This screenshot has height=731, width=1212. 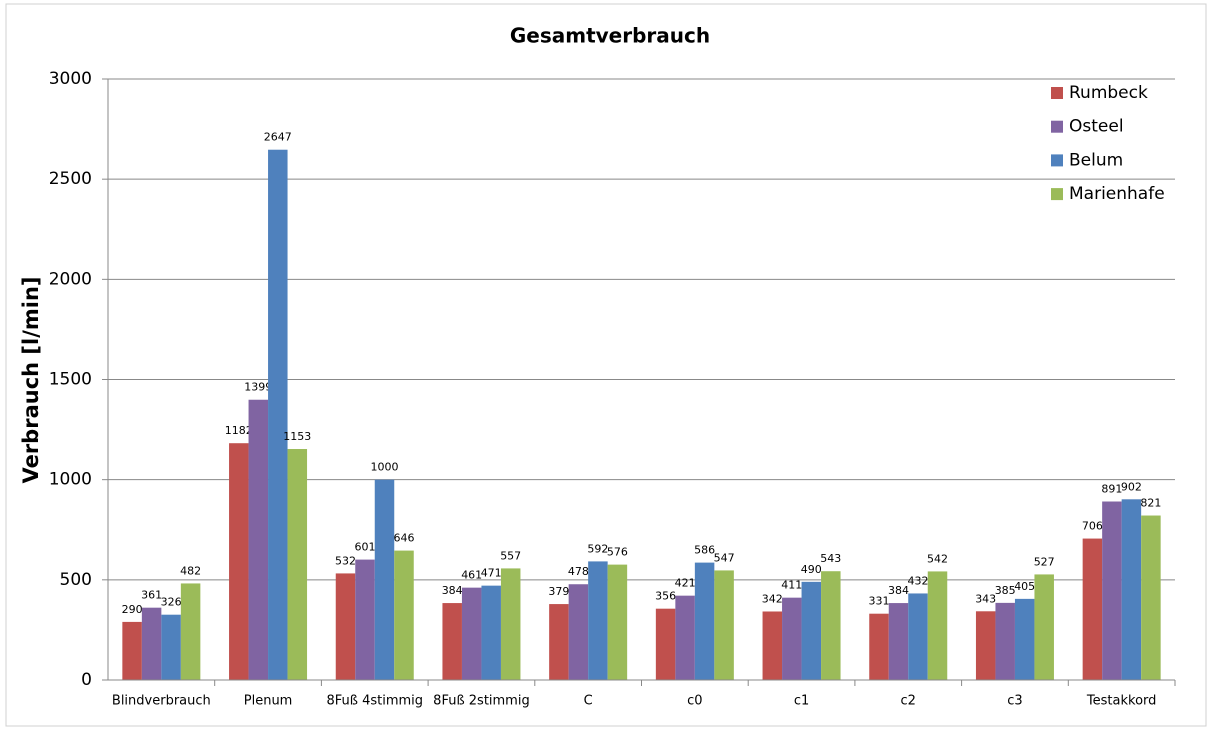 What do you see at coordinates (151, 595) in the screenshot?
I see `value-label: 361` at bounding box center [151, 595].